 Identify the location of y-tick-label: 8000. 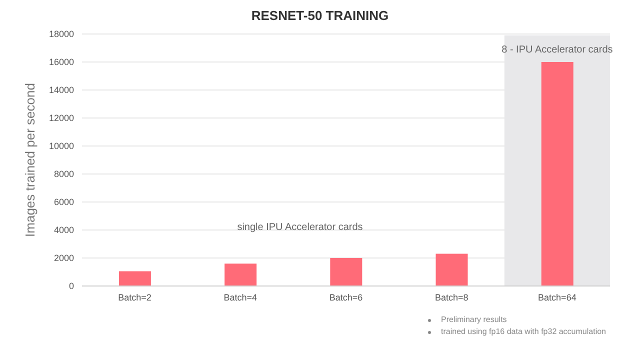
(64, 174).